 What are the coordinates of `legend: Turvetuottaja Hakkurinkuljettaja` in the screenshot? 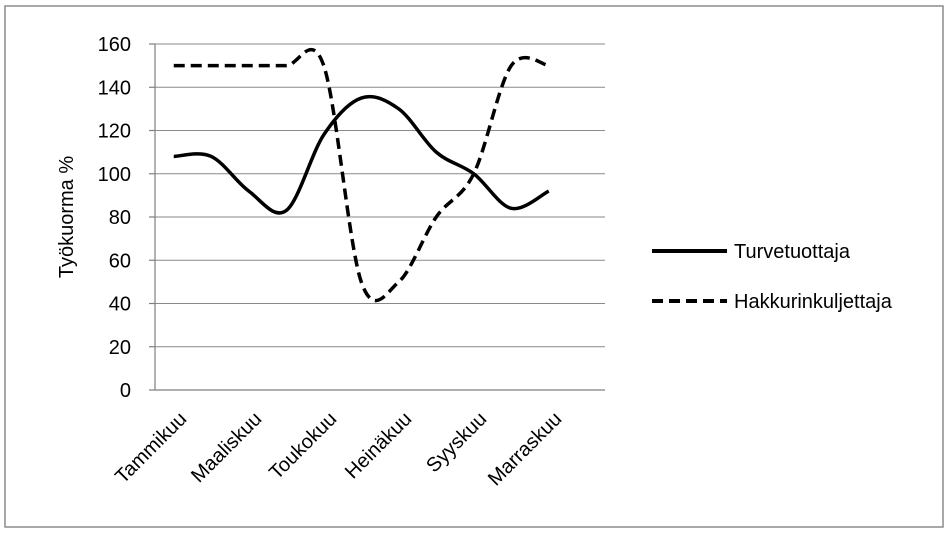 It's located at (772, 277).